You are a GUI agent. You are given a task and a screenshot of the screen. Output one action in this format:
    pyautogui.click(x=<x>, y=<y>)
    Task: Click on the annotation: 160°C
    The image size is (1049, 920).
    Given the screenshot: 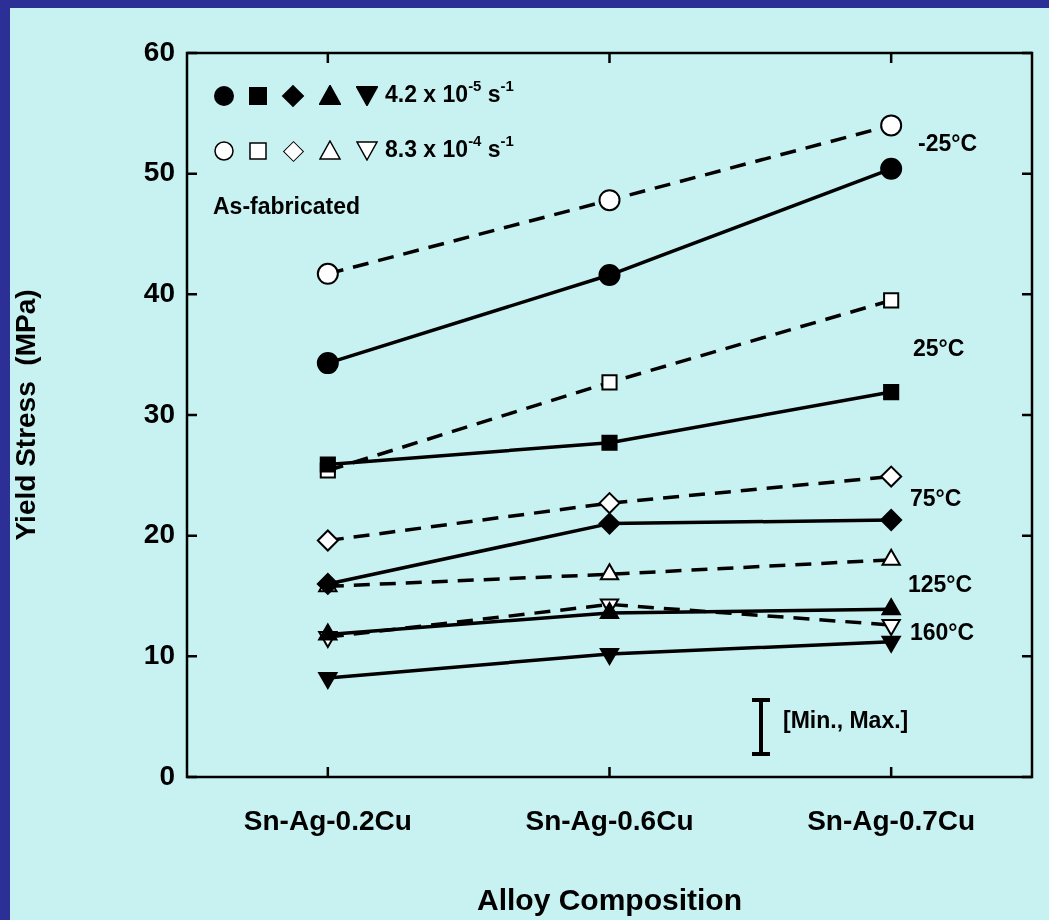 What is the action you would take?
    pyautogui.click(x=942, y=632)
    